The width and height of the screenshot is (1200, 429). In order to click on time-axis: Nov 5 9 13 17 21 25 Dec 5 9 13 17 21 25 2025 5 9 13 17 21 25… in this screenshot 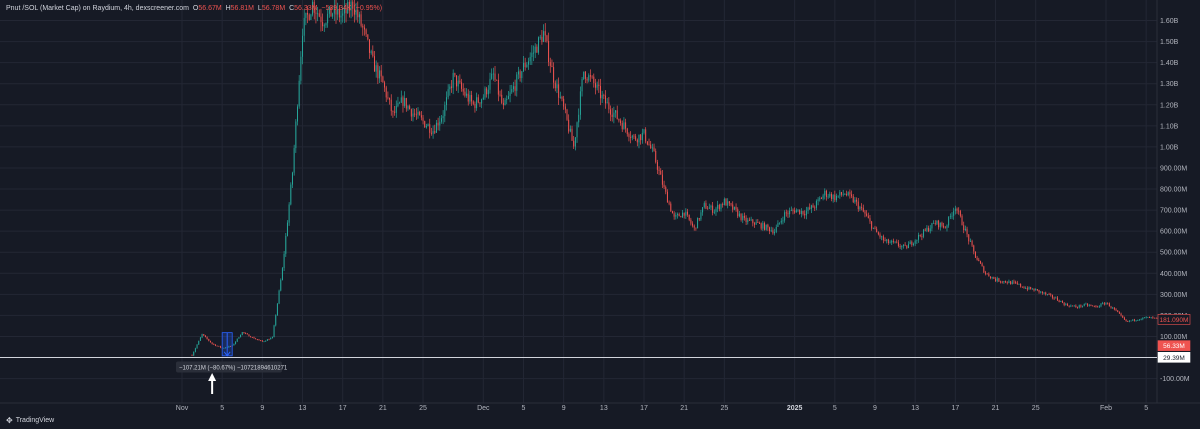, I will do `click(662, 408)`.